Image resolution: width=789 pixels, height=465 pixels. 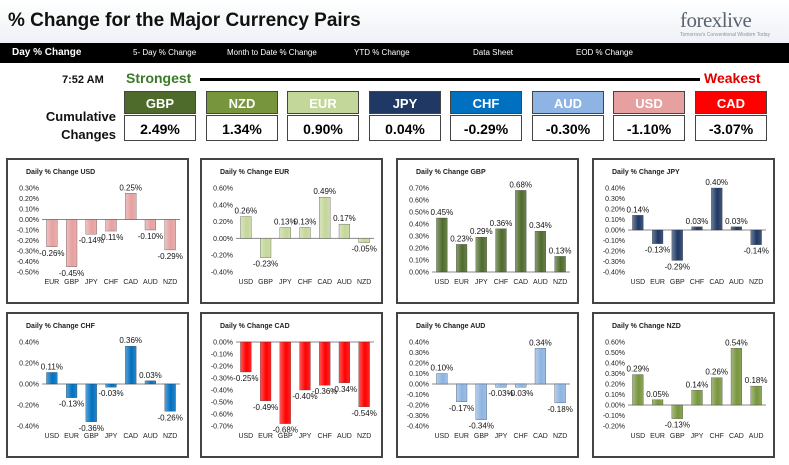 What do you see at coordinates (418, 395) in the screenshot?
I see `y-tick-label: -0.10%` at bounding box center [418, 395].